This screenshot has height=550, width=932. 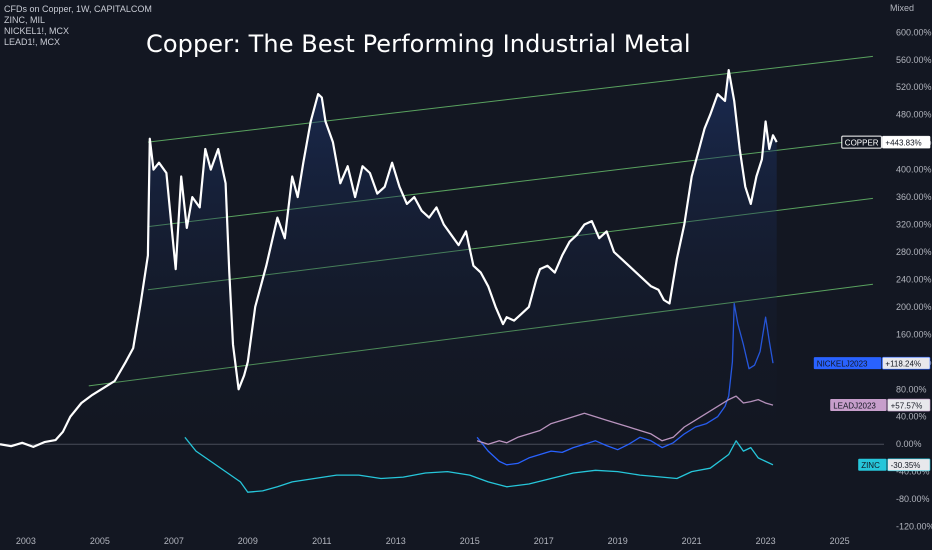 I want to click on badge-value: +57.57%, so click(x=907, y=405).